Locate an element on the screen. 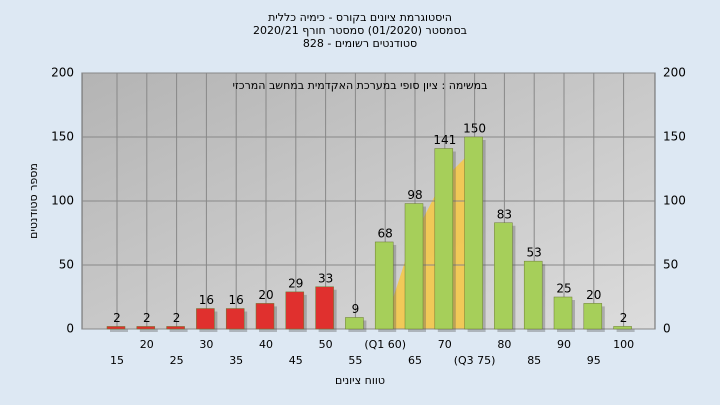 This screenshot has width=720, height=405. y2-tick-label: 0 is located at coordinates (667, 329).